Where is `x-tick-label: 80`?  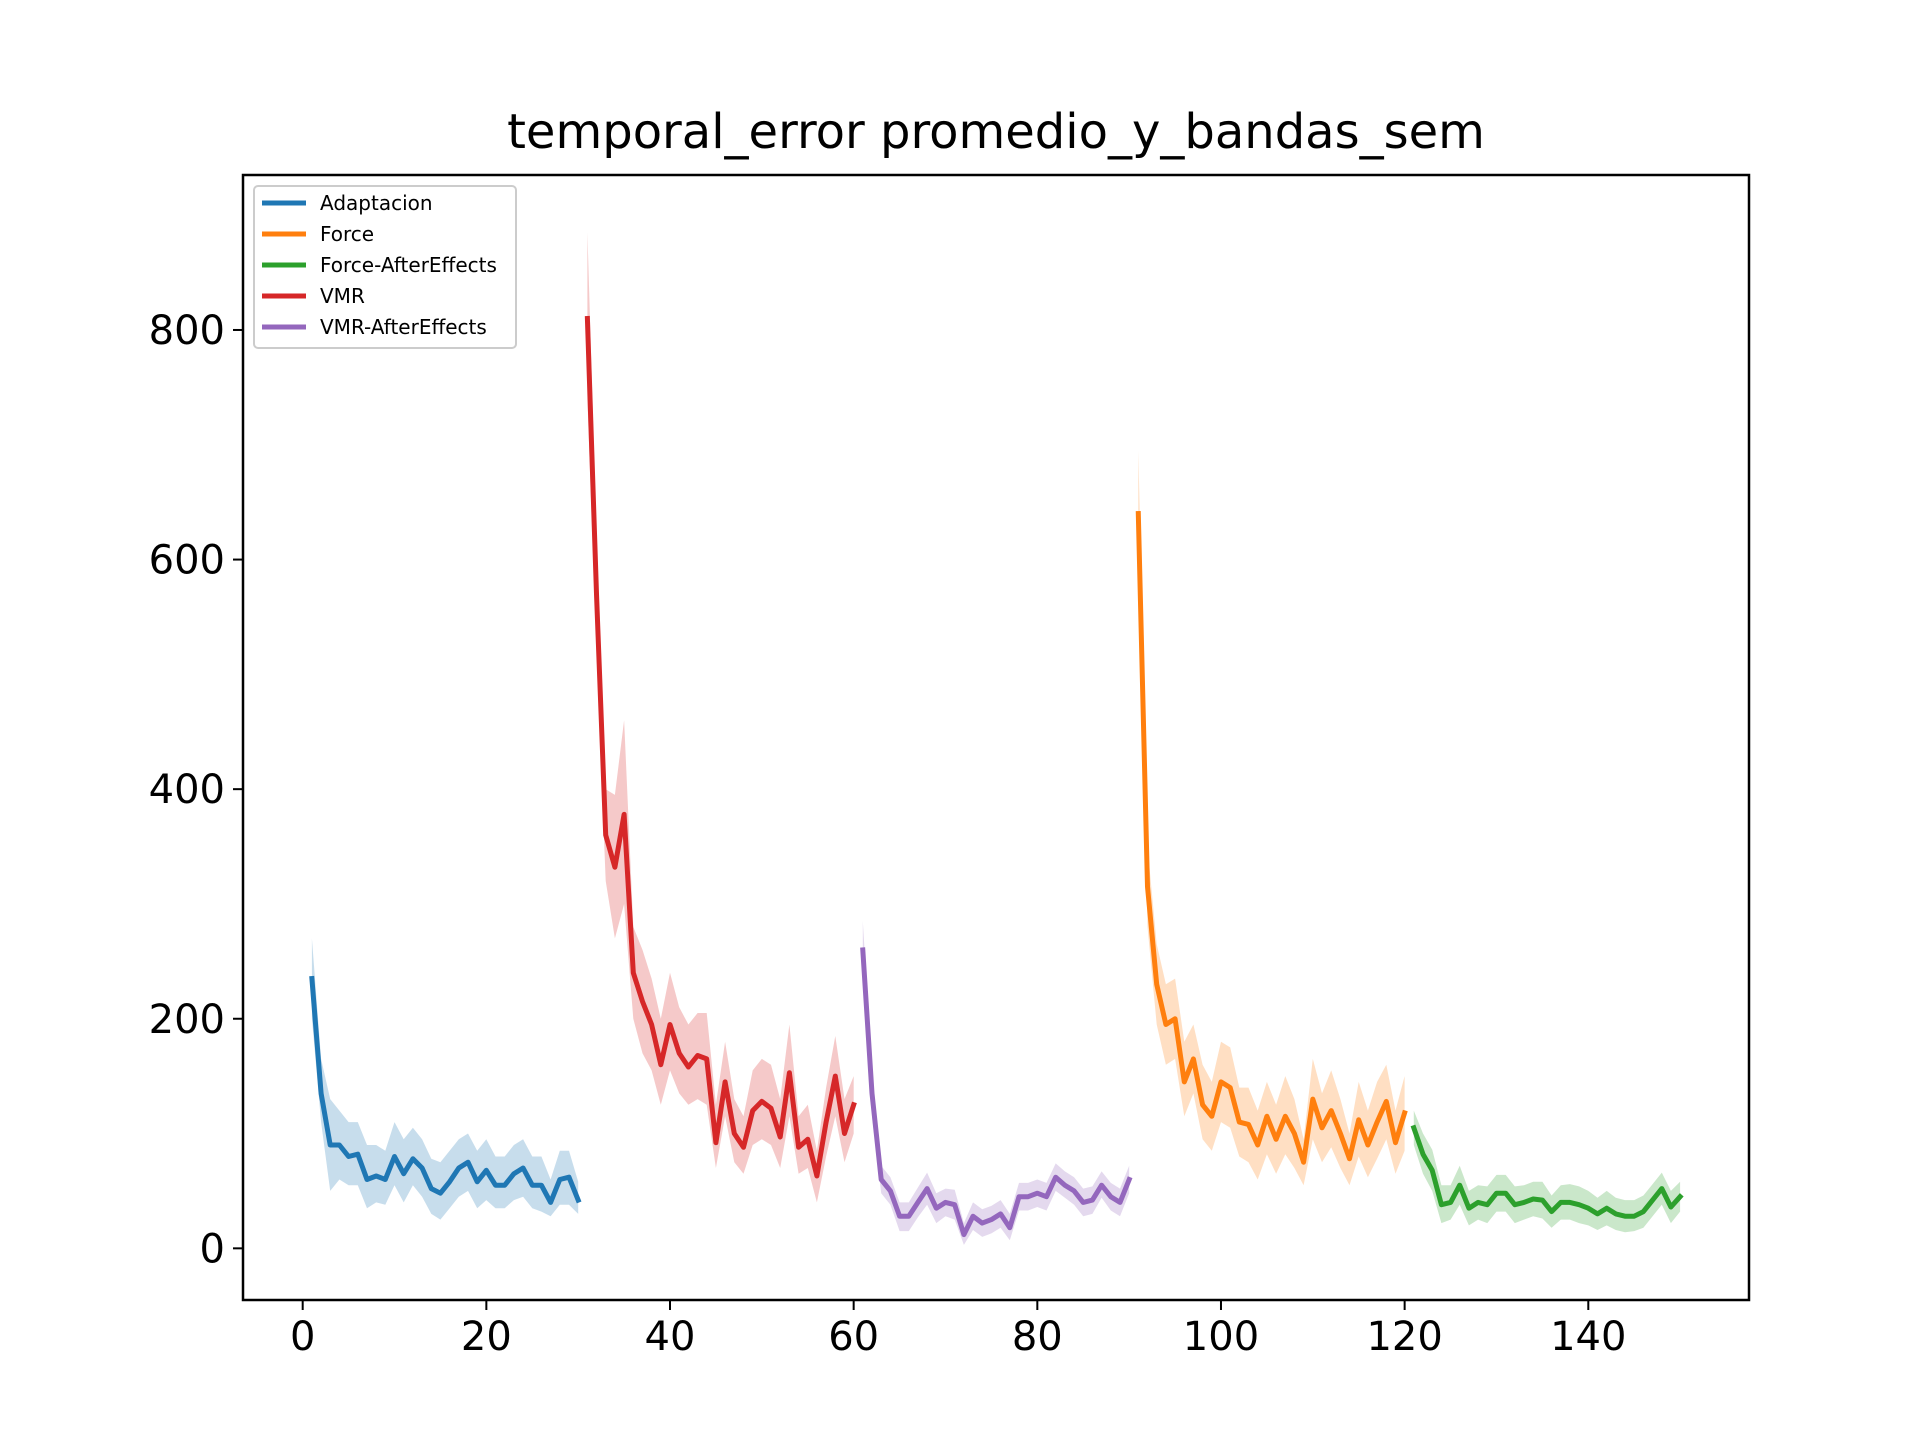
x-tick-label: 80 is located at coordinates (1037, 1337).